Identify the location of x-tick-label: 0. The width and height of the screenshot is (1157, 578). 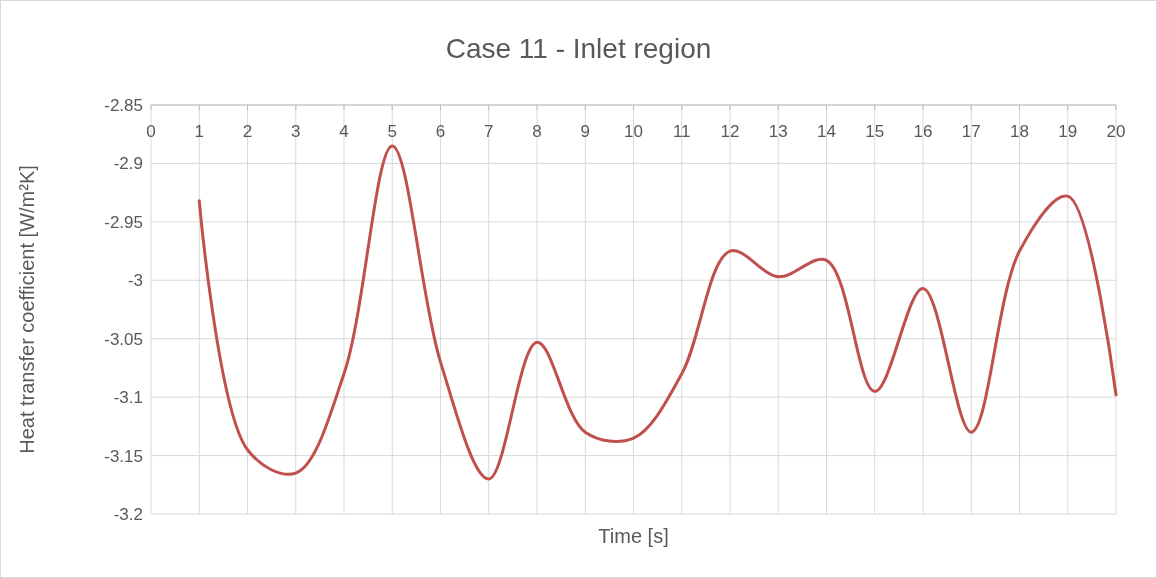
(151, 131).